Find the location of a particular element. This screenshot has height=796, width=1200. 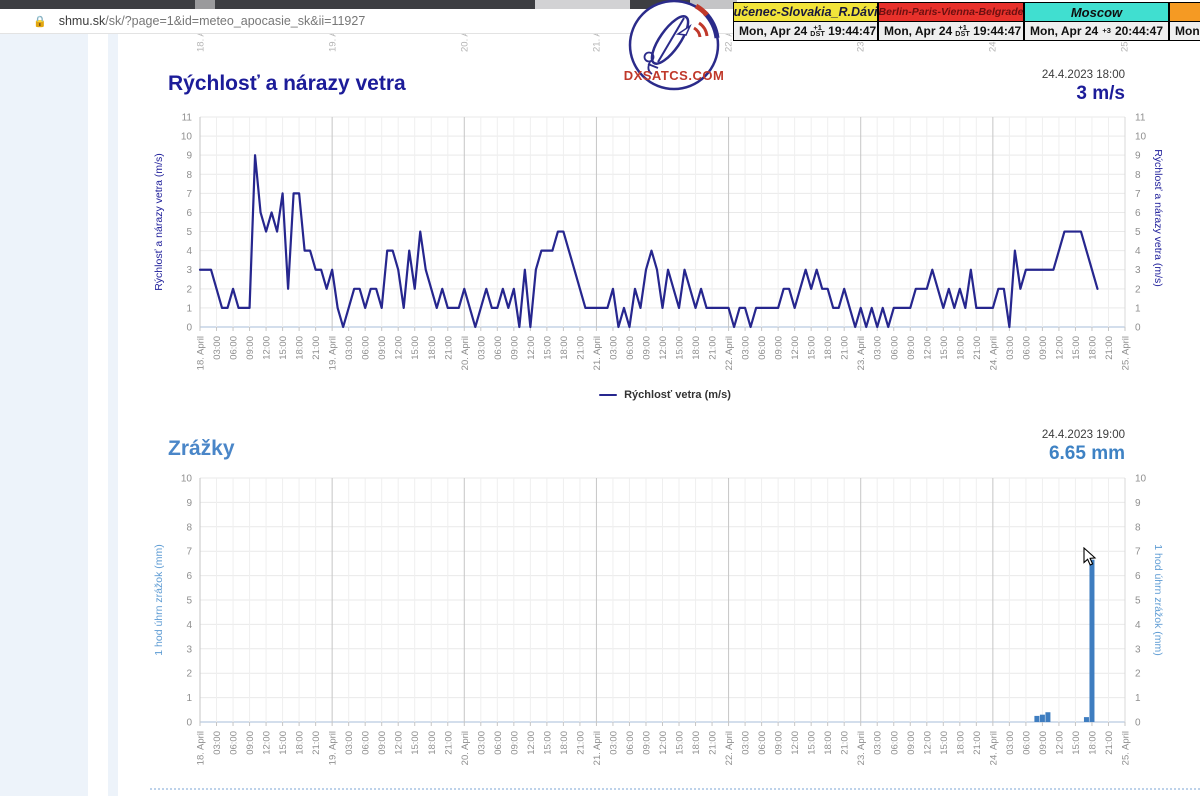

clock-date: Mon, is located at coordinates (1187, 31).